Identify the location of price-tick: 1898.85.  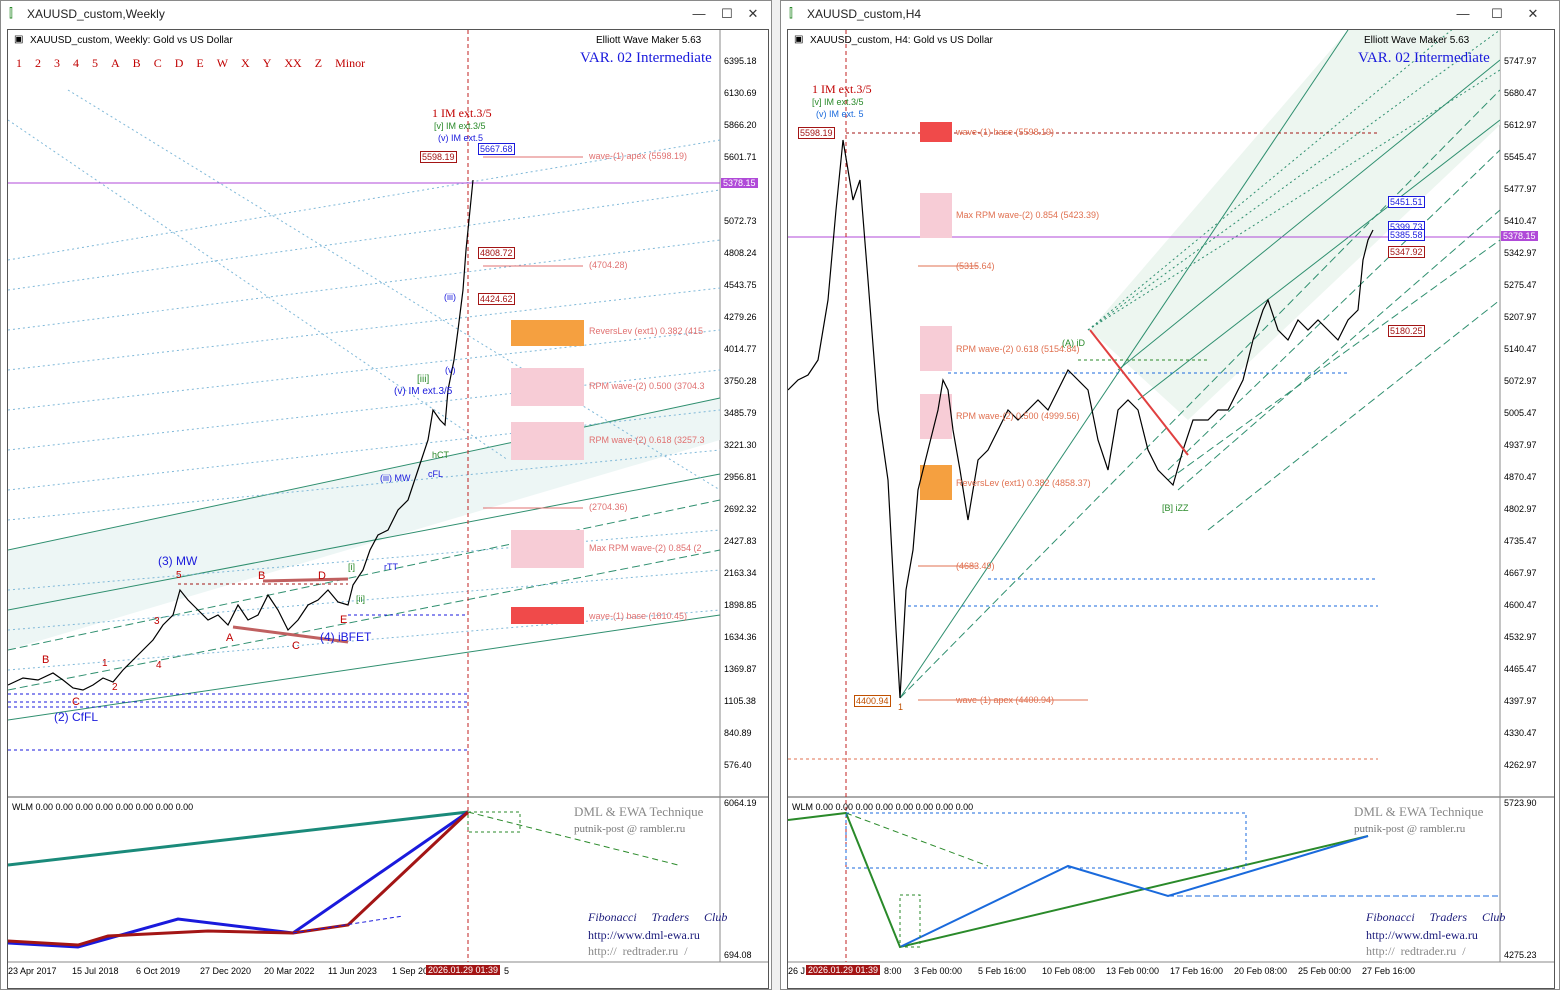
(740, 605).